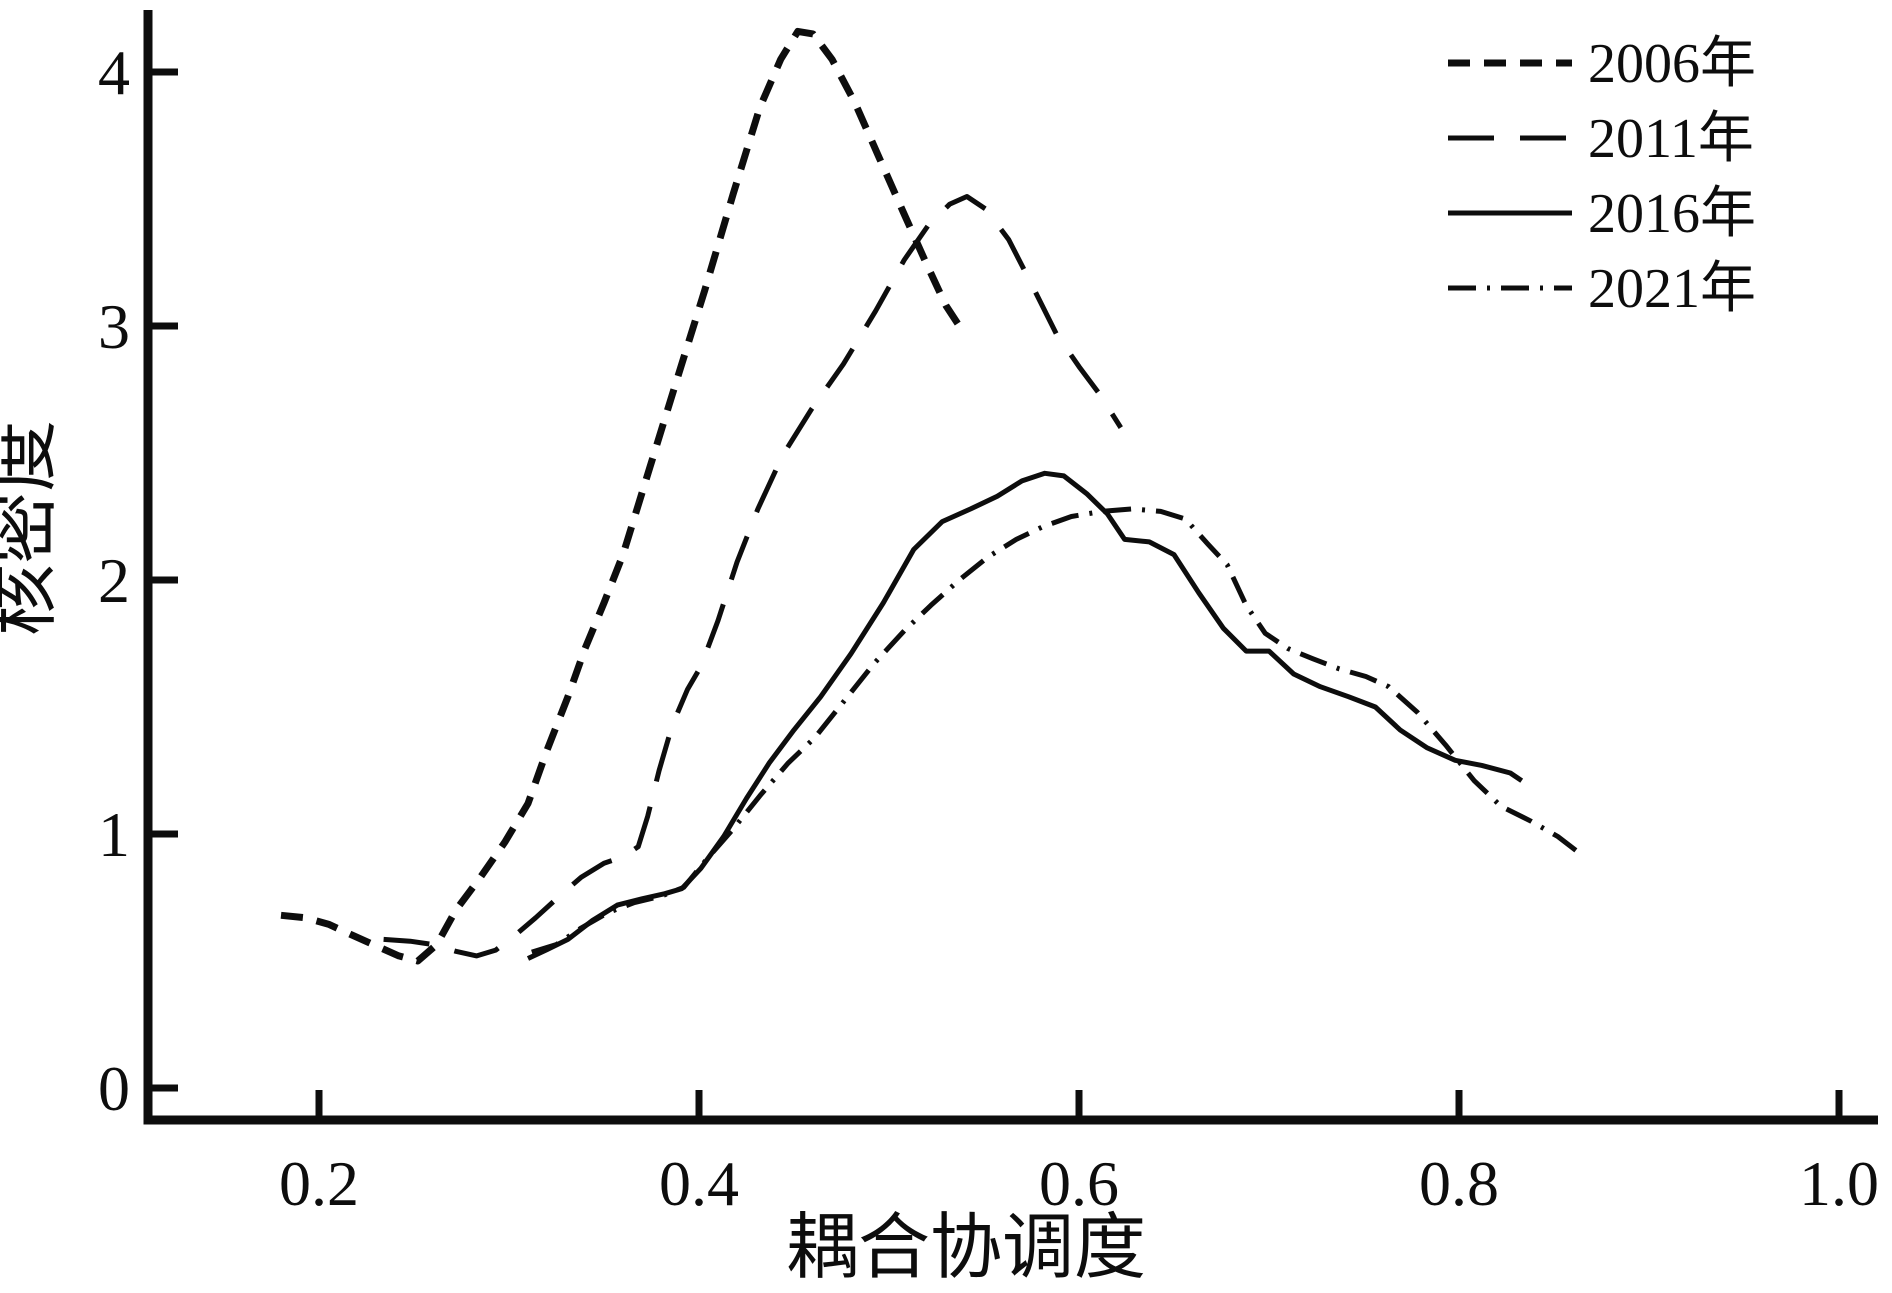 The height and width of the screenshot is (1293, 1892). I want to click on y-axis-title: 核密度, so click(32, 528).